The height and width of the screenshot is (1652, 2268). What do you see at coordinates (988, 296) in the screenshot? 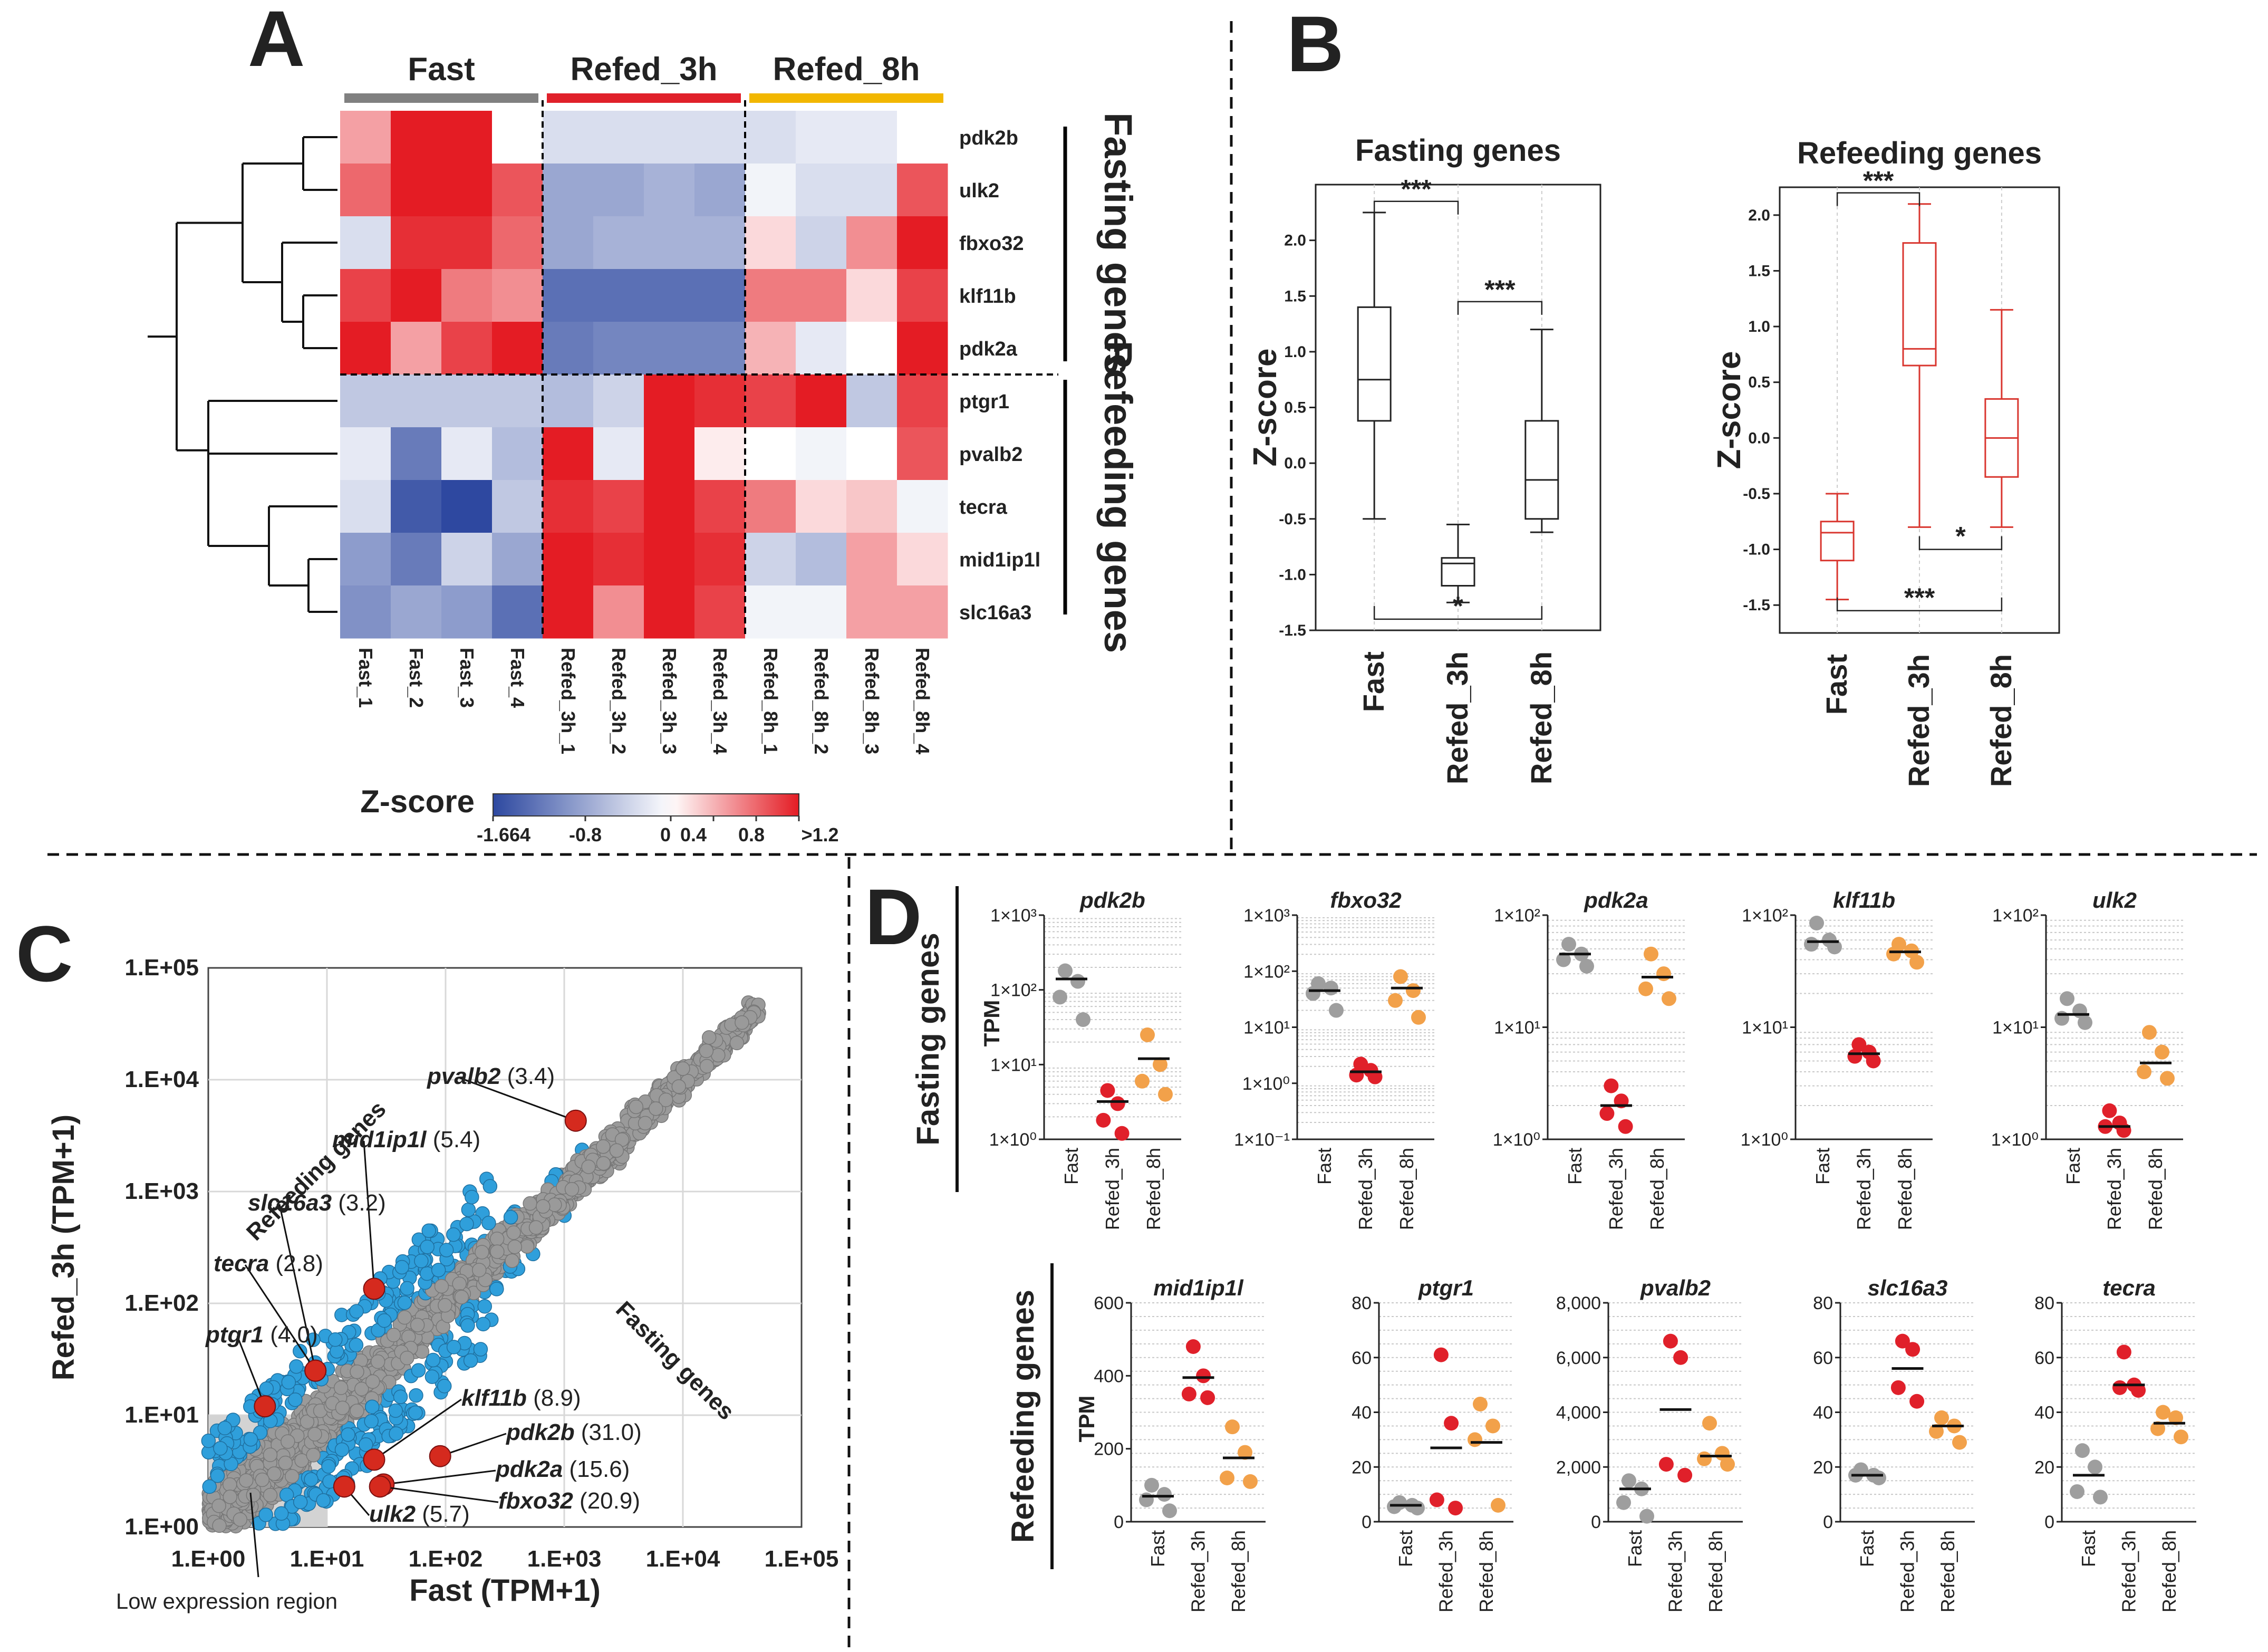
I see `heatmap-row-label: klf11b` at bounding box center [988, 296].